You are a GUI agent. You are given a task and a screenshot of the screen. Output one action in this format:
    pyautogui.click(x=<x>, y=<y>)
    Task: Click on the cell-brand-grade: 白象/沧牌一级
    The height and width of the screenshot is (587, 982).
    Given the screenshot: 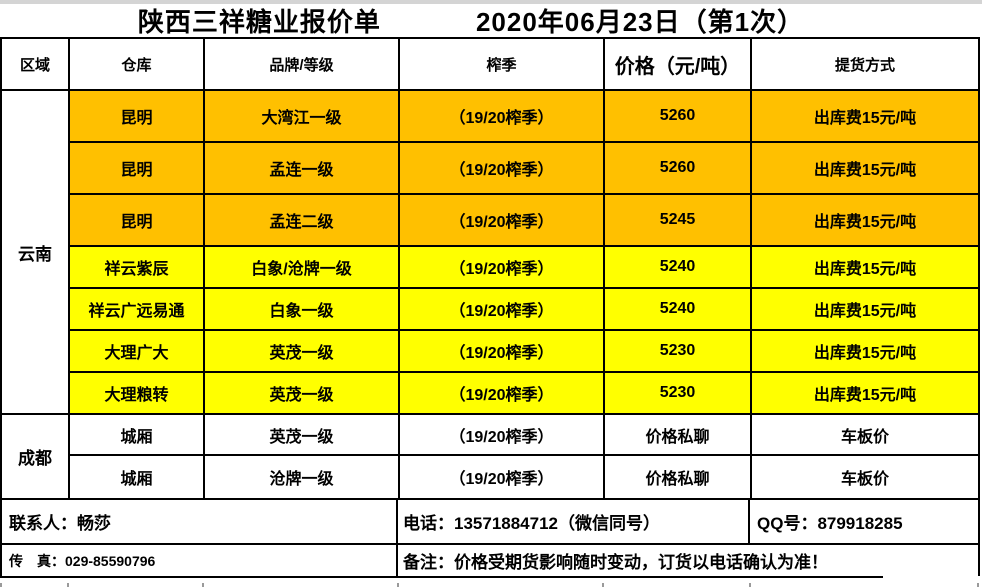 What is the action you would take?
    pyautogui.click(x=302, y=267)
    